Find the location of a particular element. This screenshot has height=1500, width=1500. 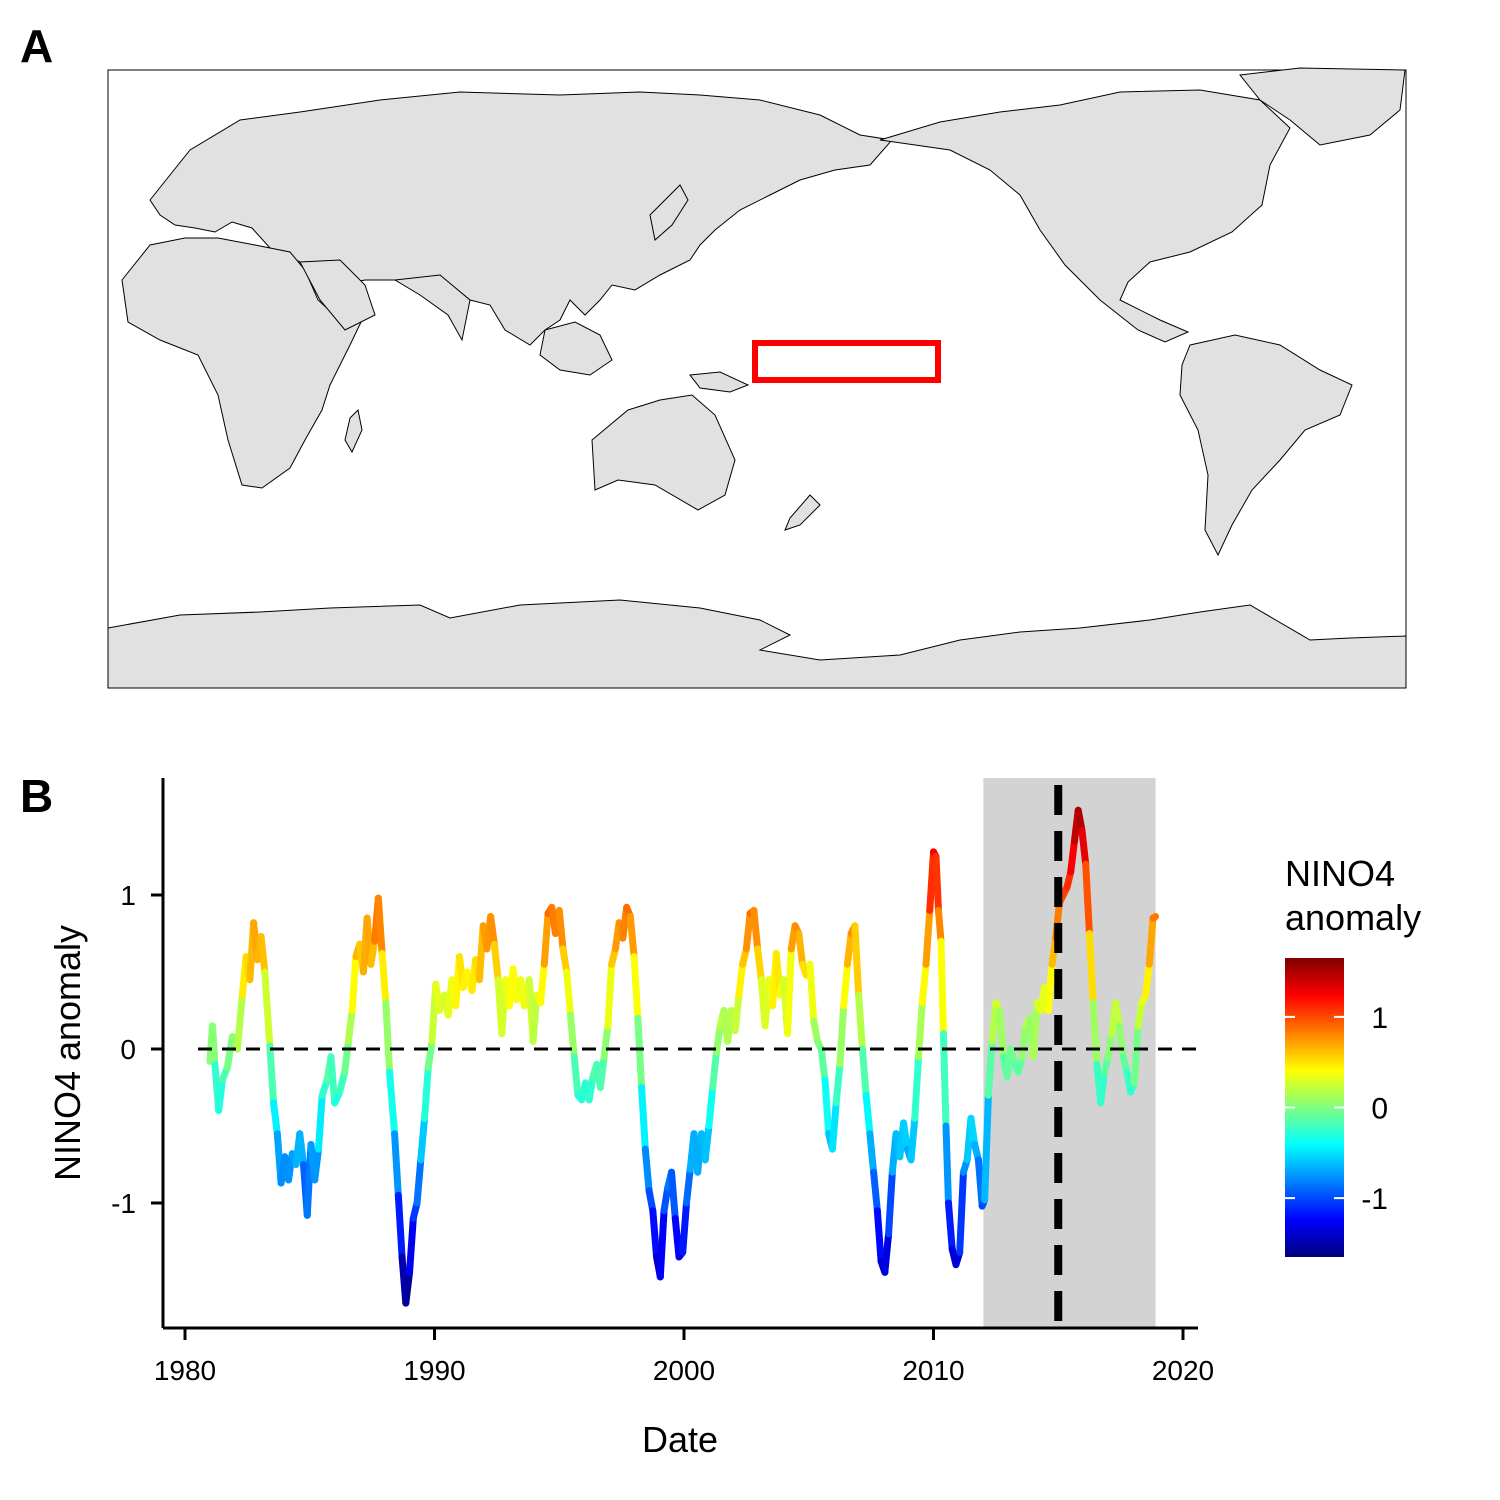

landmass-antarctica is located at coordinates (757, 644).